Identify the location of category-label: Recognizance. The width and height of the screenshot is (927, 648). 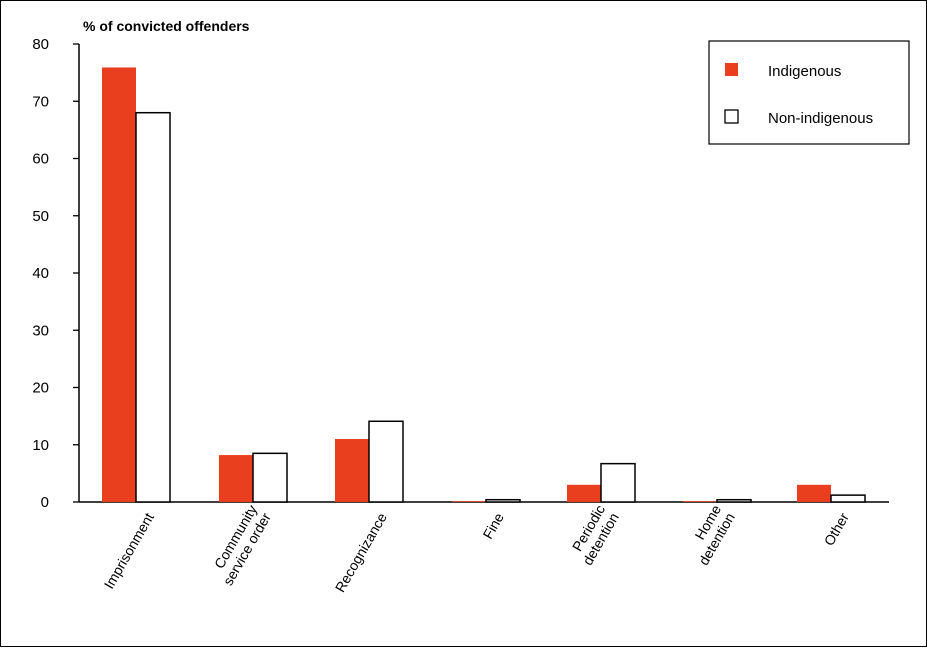
(361, 552).